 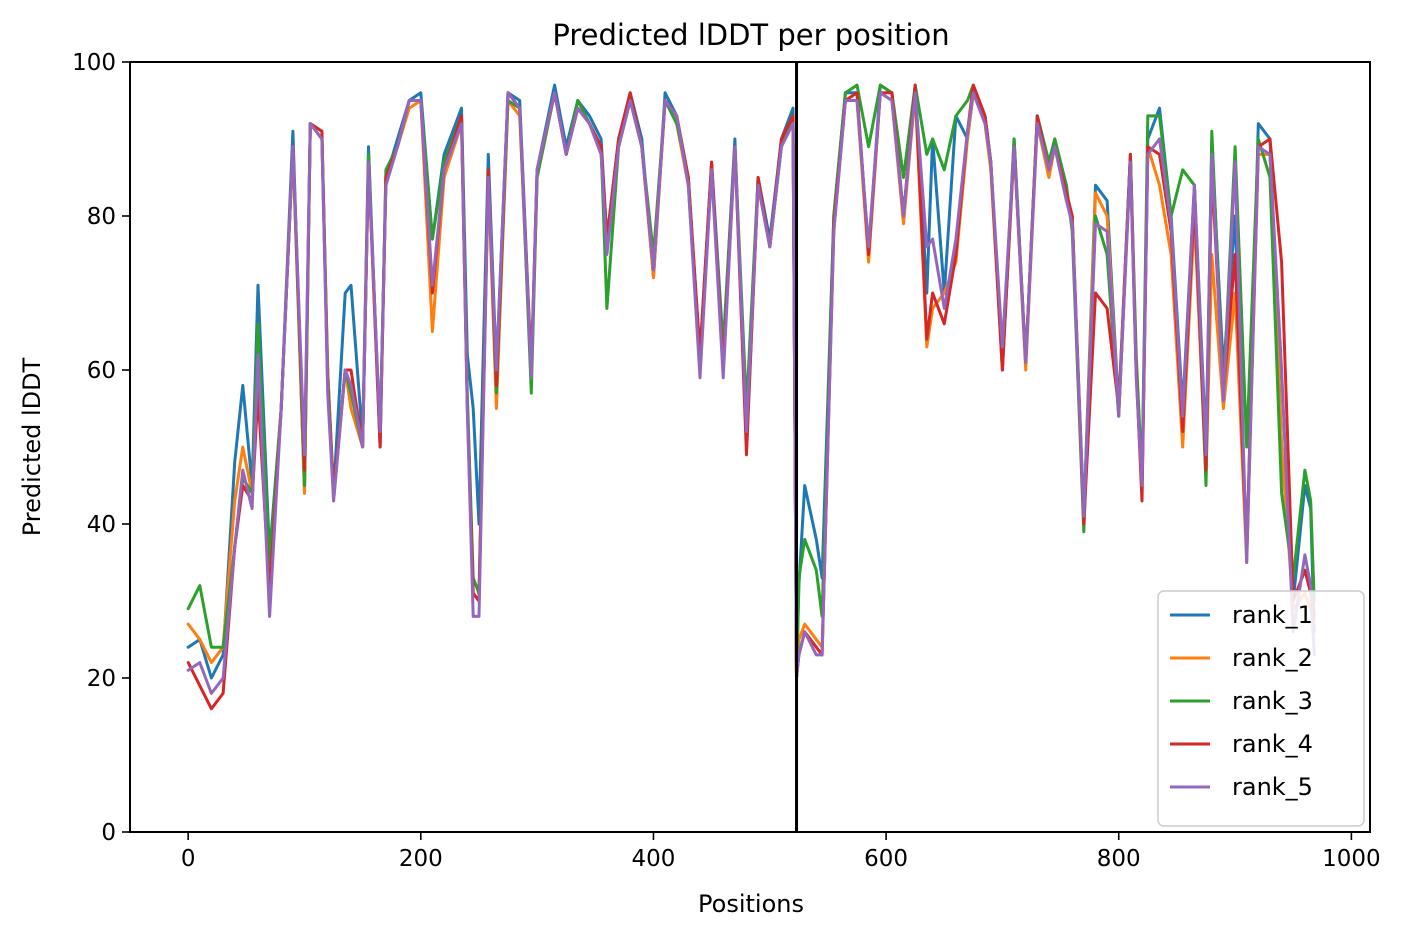 I want to click on legend-label: rank_2, so click(x=1272, y=658).